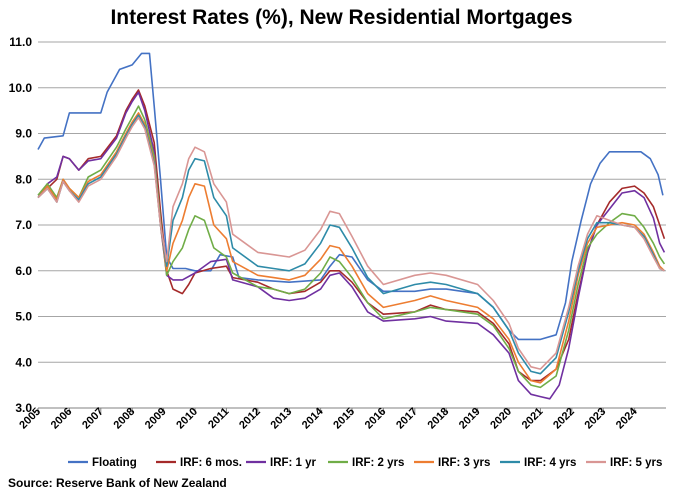 The height and width of the screenshot is (496, 683). What do you see at coordinates (533, 419) in the screenshot?
I see `x-tick-label: 2021` at bounding box center [533, 419].